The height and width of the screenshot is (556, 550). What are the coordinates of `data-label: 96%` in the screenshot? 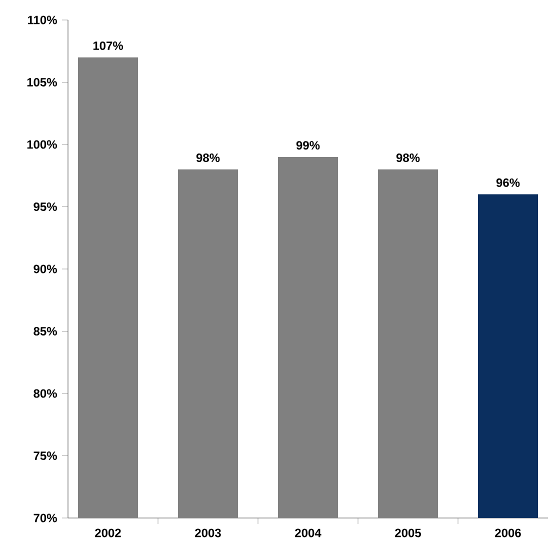 It's located at (508, 182).